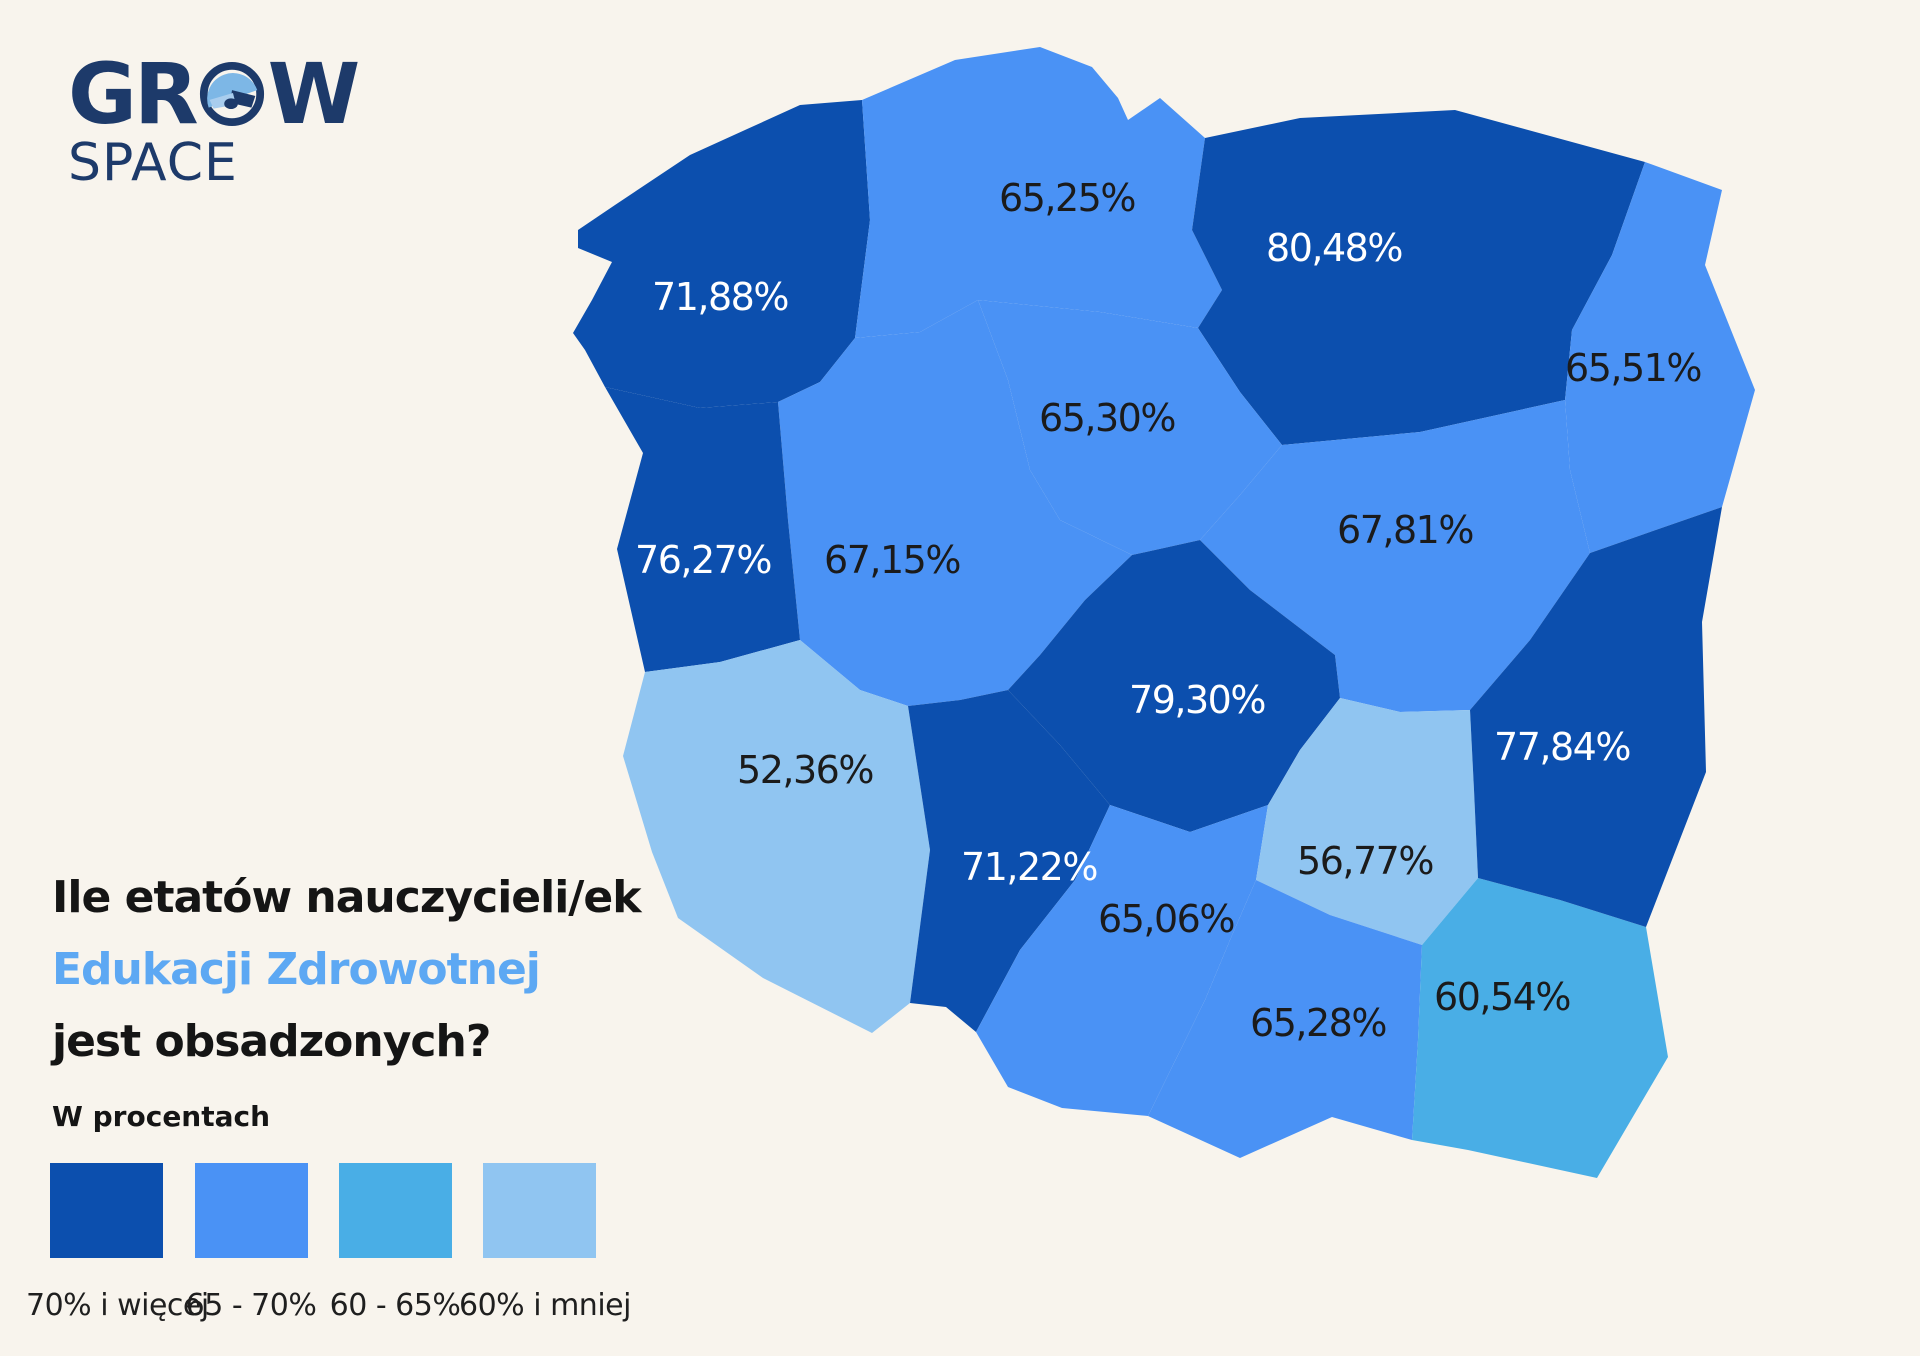 The image size is (1920, 1356). I want to click on region-label-kujawsko-pomorskie: 65,30%, so click(1107, 418).